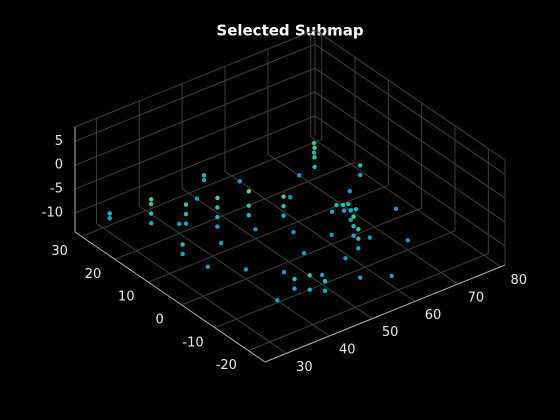  Describe the element at coordinates (160, 319) in the screenshot. I see `y-tick-label: 0` at that location.